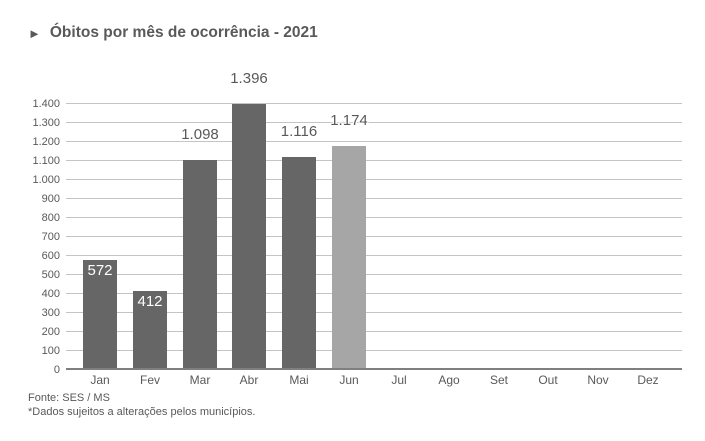  I want to click on x-tick-label: Abr, so click(249, 380).